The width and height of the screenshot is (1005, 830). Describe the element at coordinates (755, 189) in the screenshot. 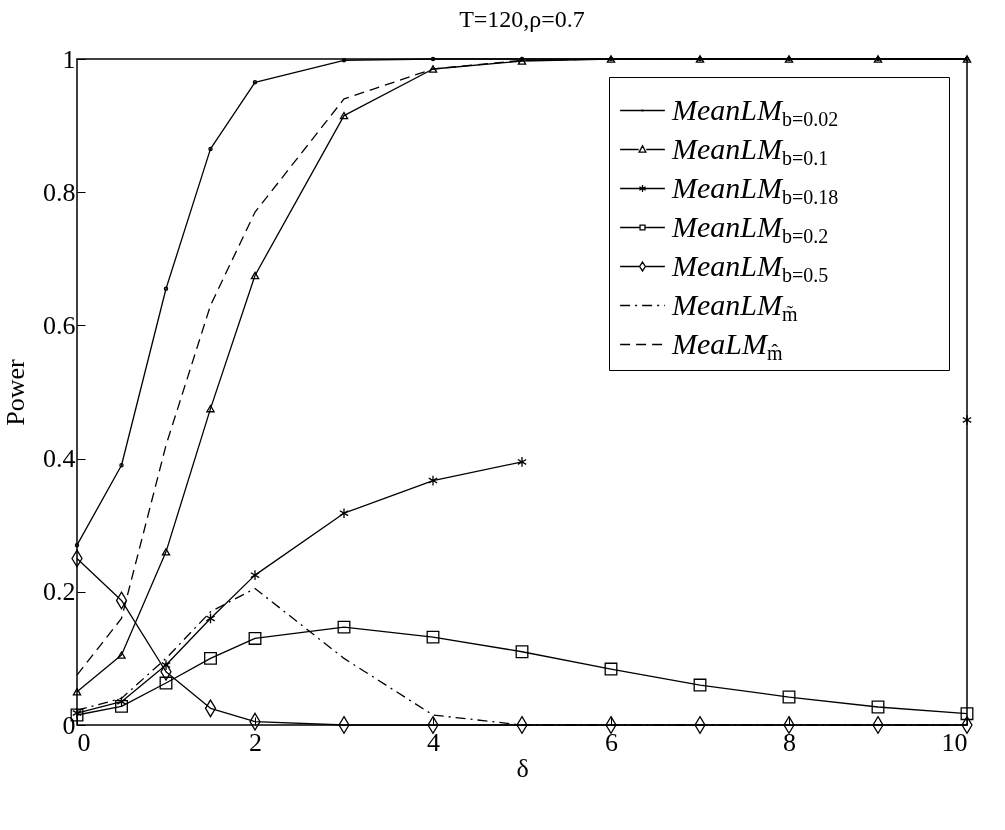

I see `legend-label: MeanLM$_{b=0.18}$` at that location.